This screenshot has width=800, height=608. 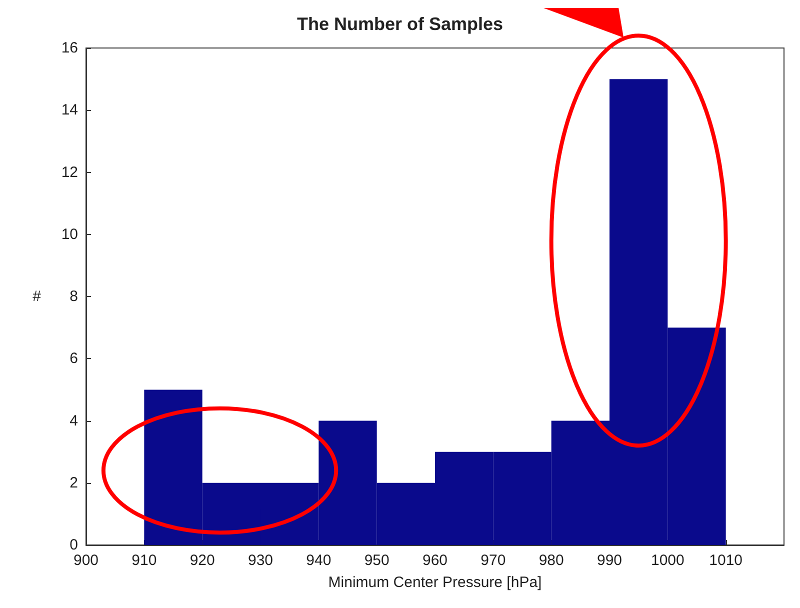 What do you see at coordinates (319, 560) in the screenshot?
I see `x-tick-label: 940` at bounding box center [319, 560].